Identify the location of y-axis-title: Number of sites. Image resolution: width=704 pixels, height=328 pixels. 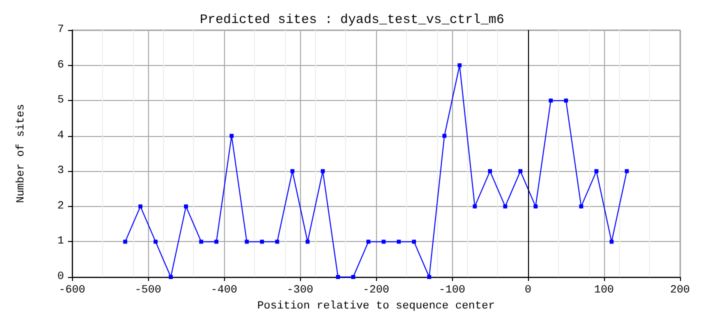
(22, 154).